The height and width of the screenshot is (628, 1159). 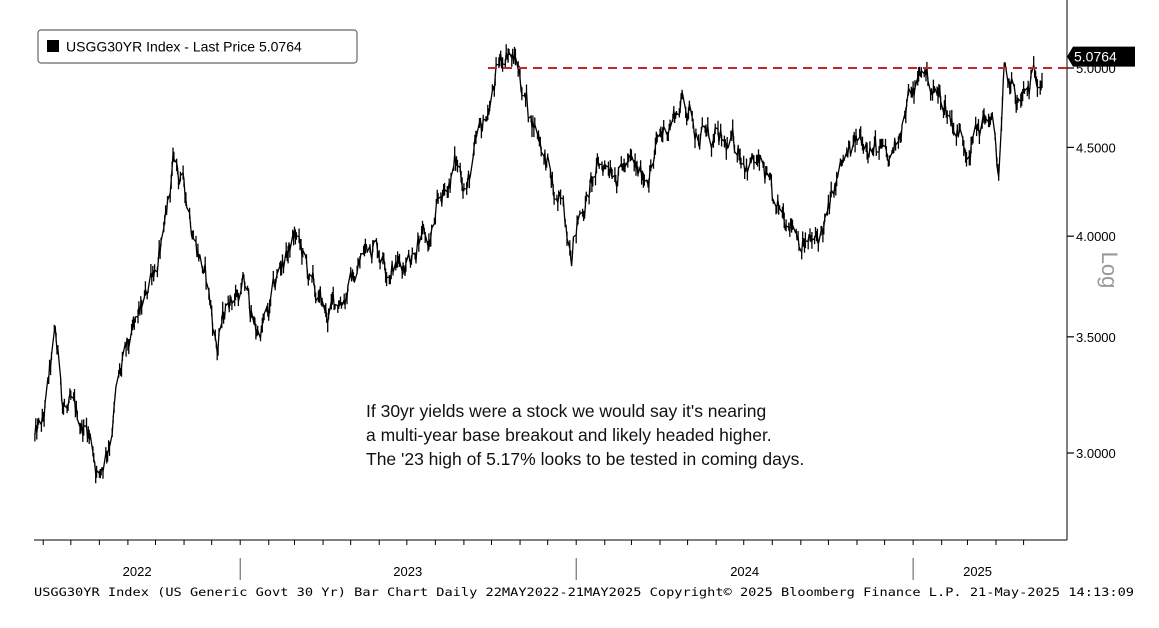 I want to click on y-tick-label: 4.5000, so click(x=1096, y=147).